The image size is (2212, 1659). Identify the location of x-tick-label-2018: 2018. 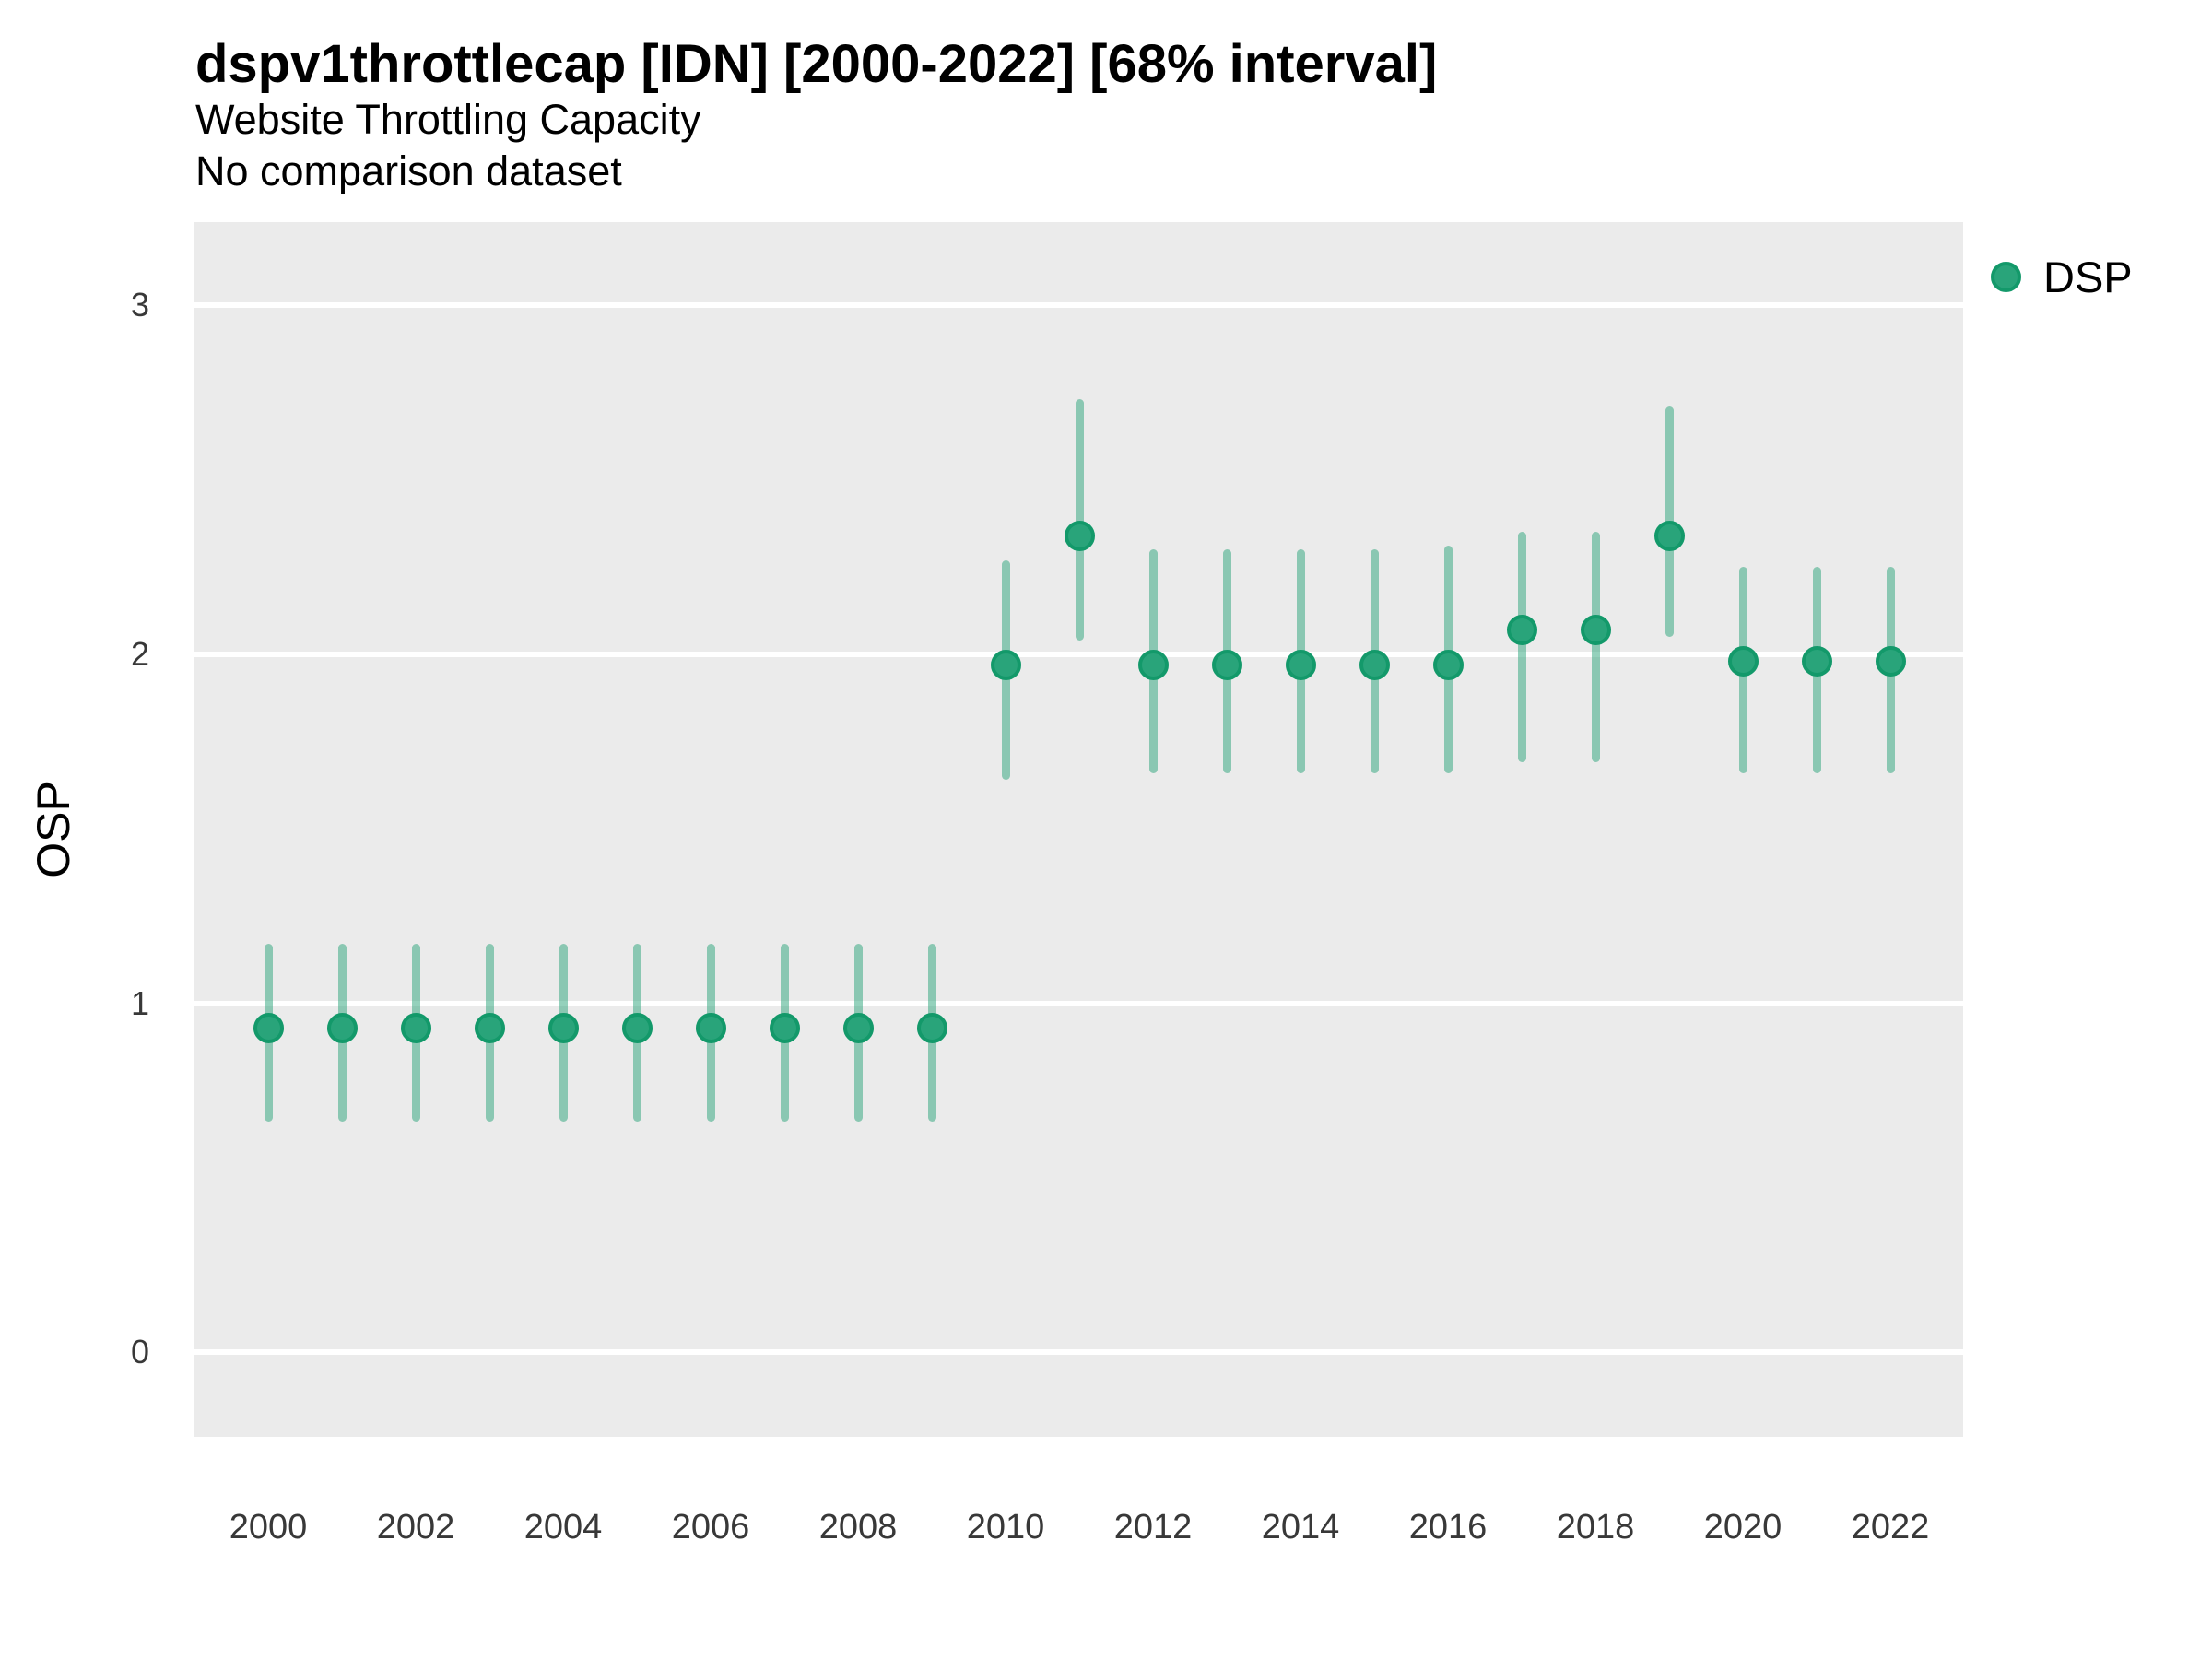
(1595, 1527).